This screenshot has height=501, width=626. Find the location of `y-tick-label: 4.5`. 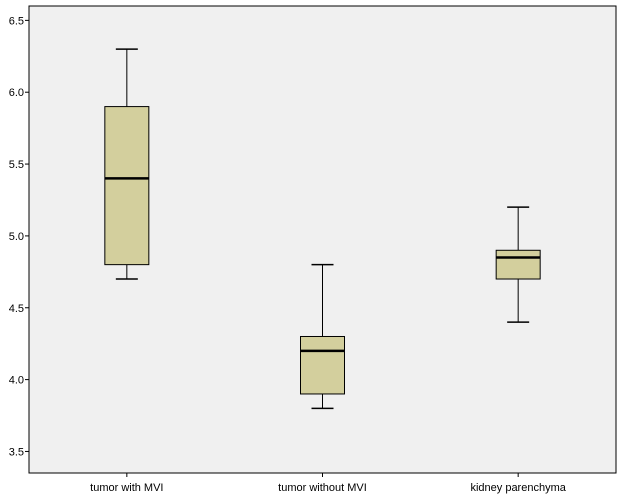

y-tick-label: 4.5 is located at coordinates (16, 309).